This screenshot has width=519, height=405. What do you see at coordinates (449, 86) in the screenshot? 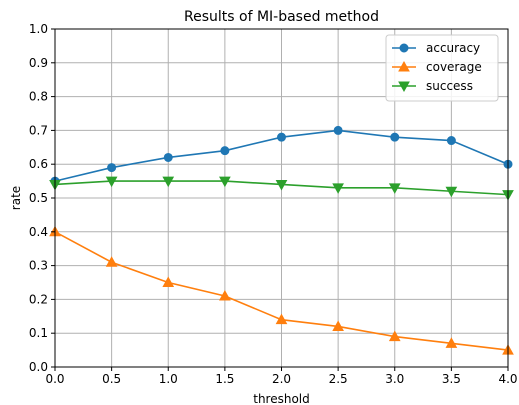
I see `legend-label: success` at bounding box center [449, 86].